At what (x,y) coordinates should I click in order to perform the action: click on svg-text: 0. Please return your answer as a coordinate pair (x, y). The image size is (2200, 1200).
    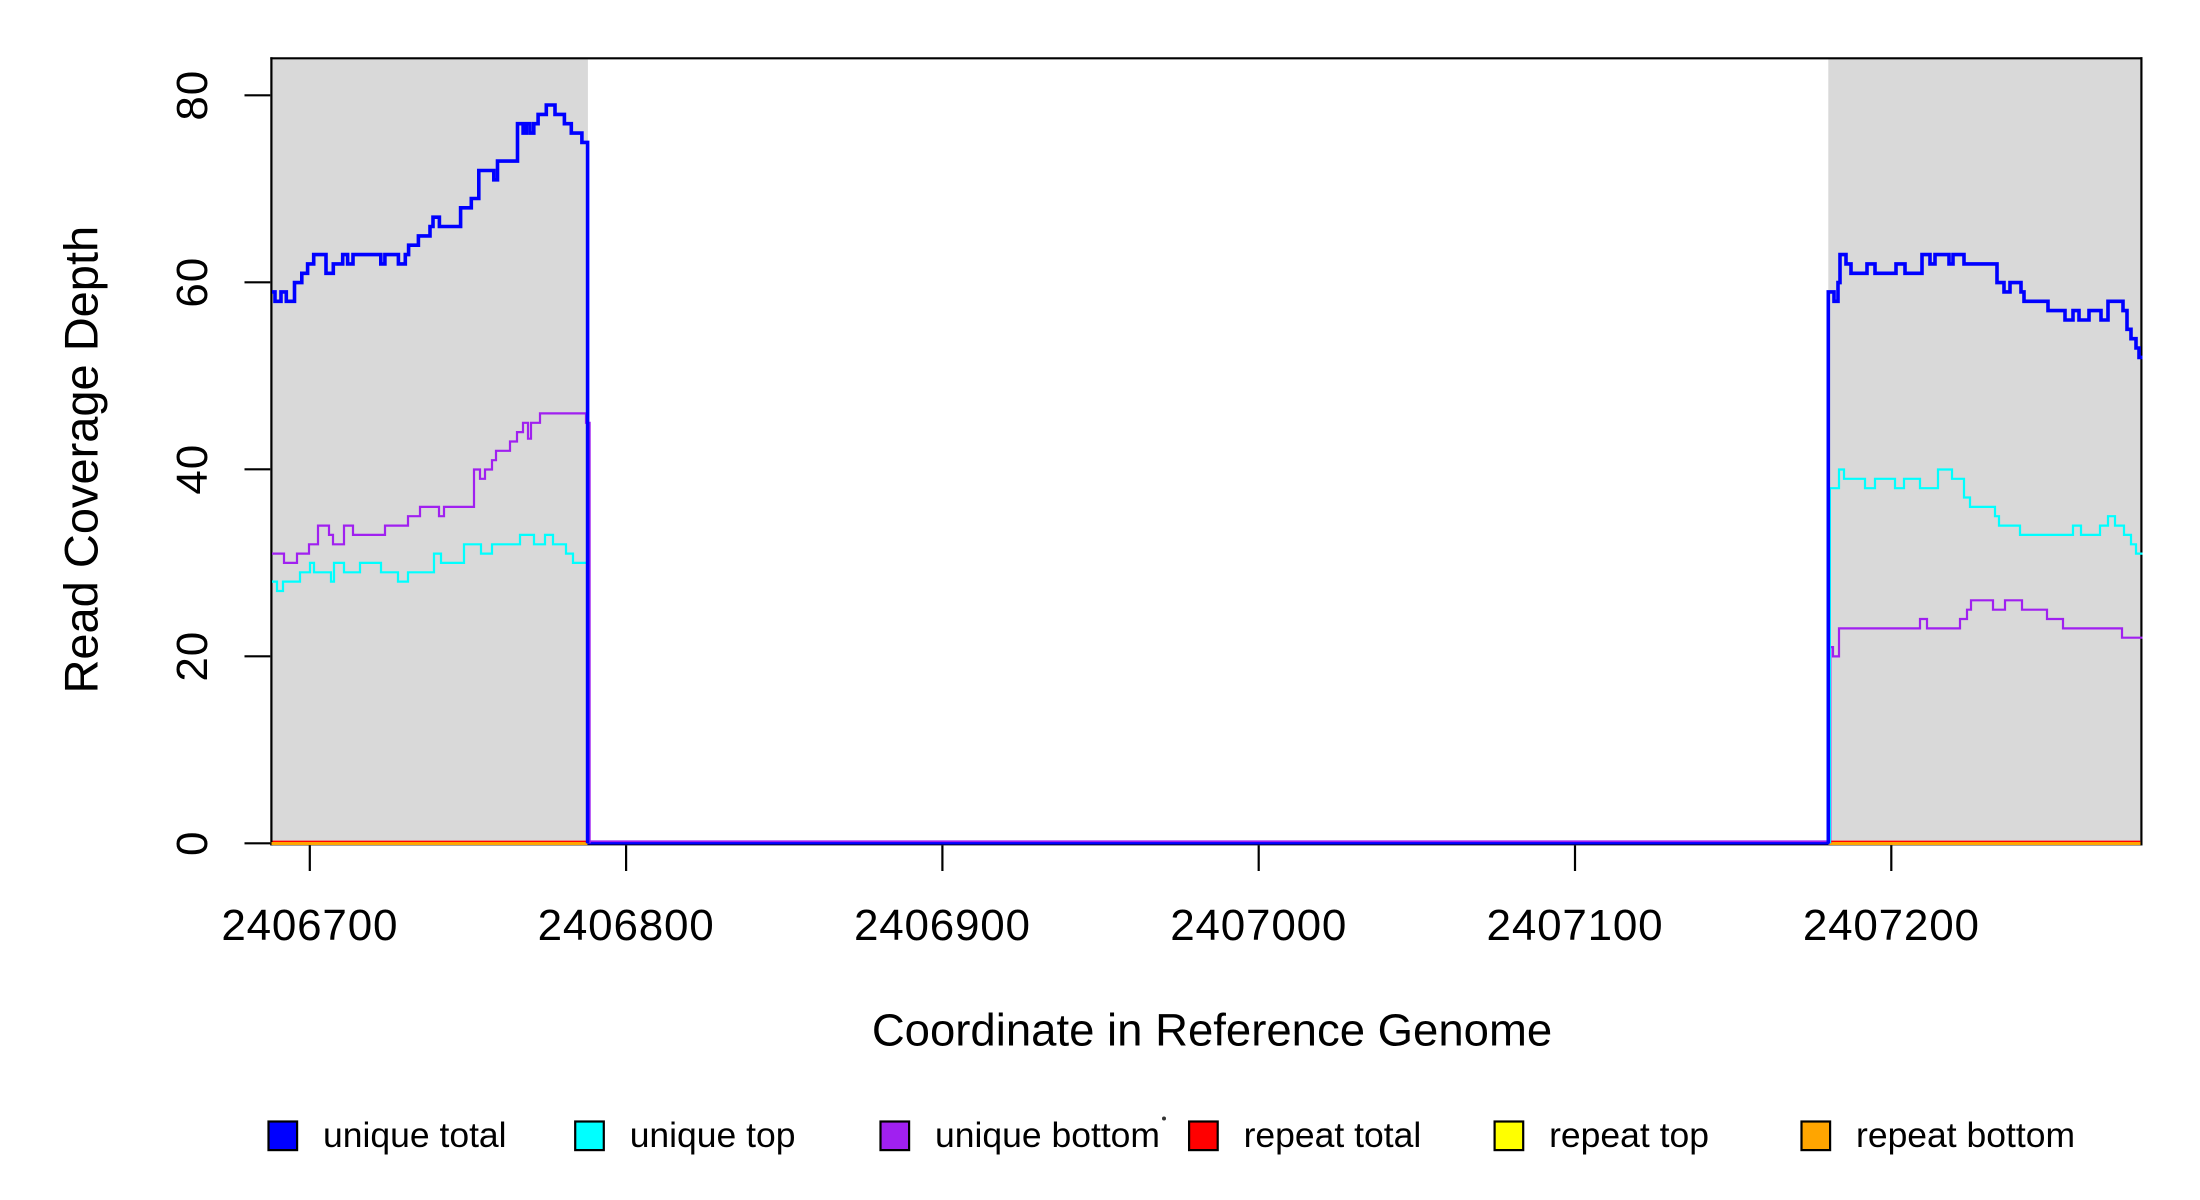
    Looking at the image, I should click on (192, 843).